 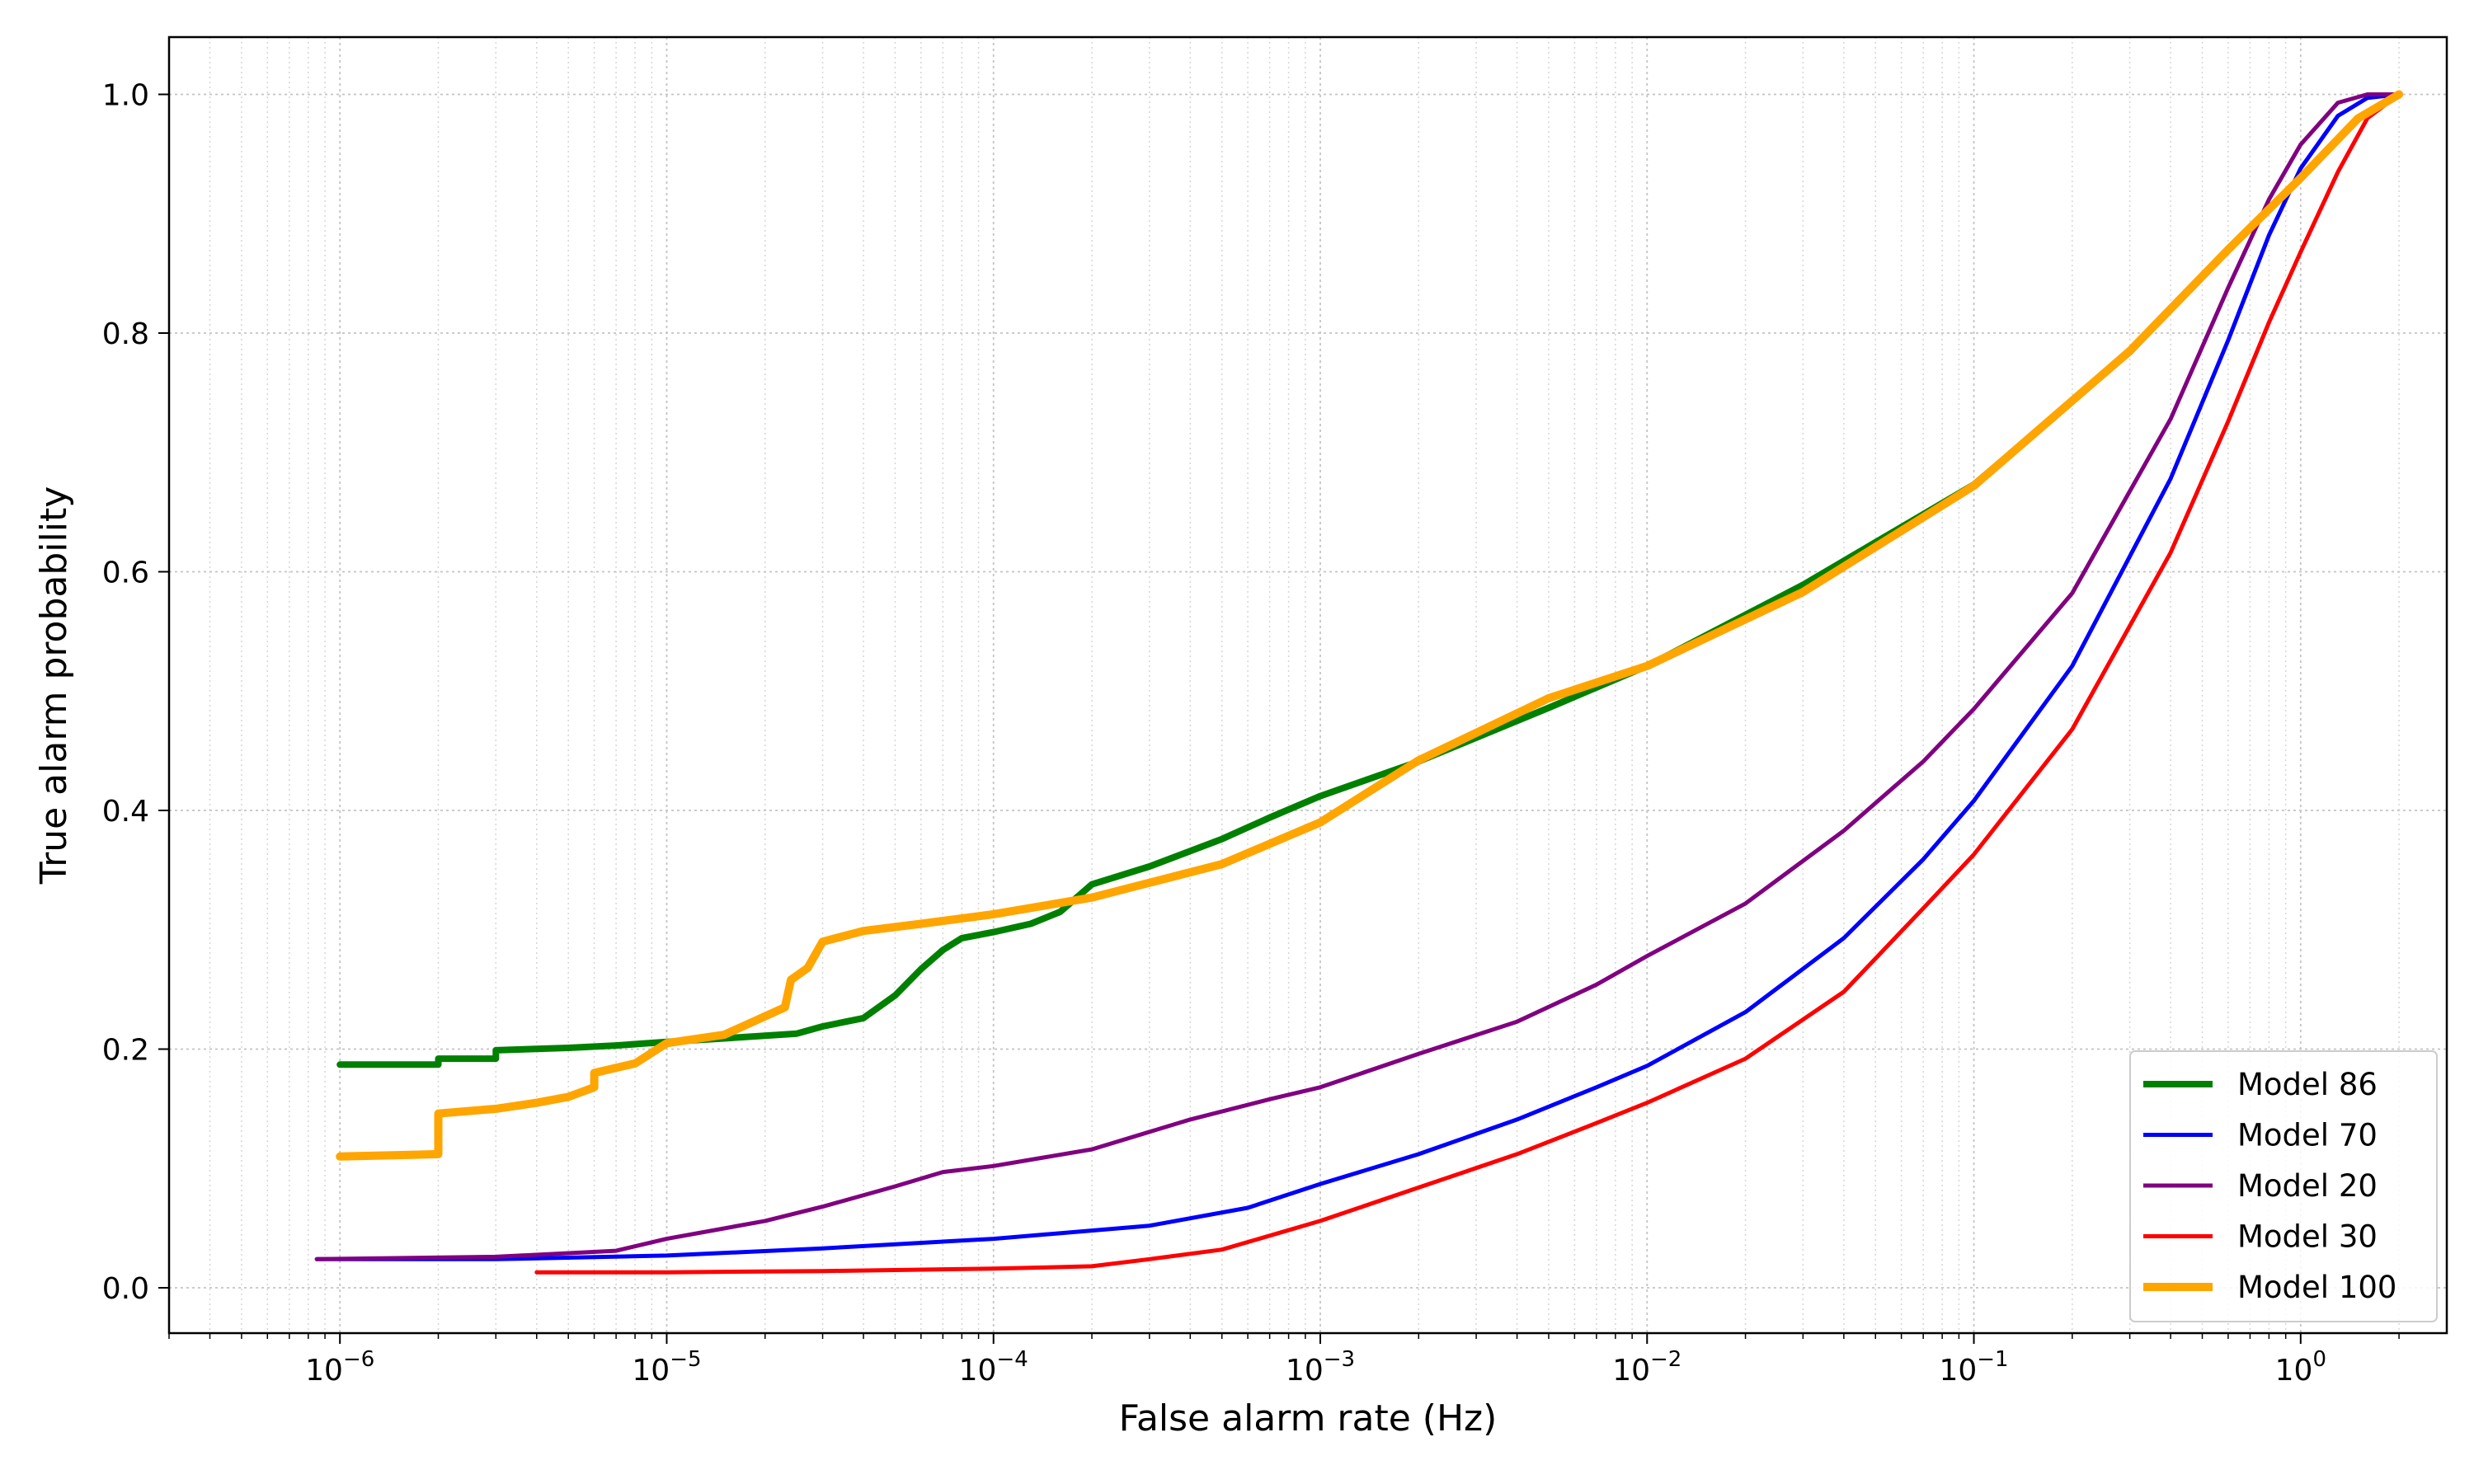 I want to click on y-tick-label: 0.0, so click(x=125, y=1289).